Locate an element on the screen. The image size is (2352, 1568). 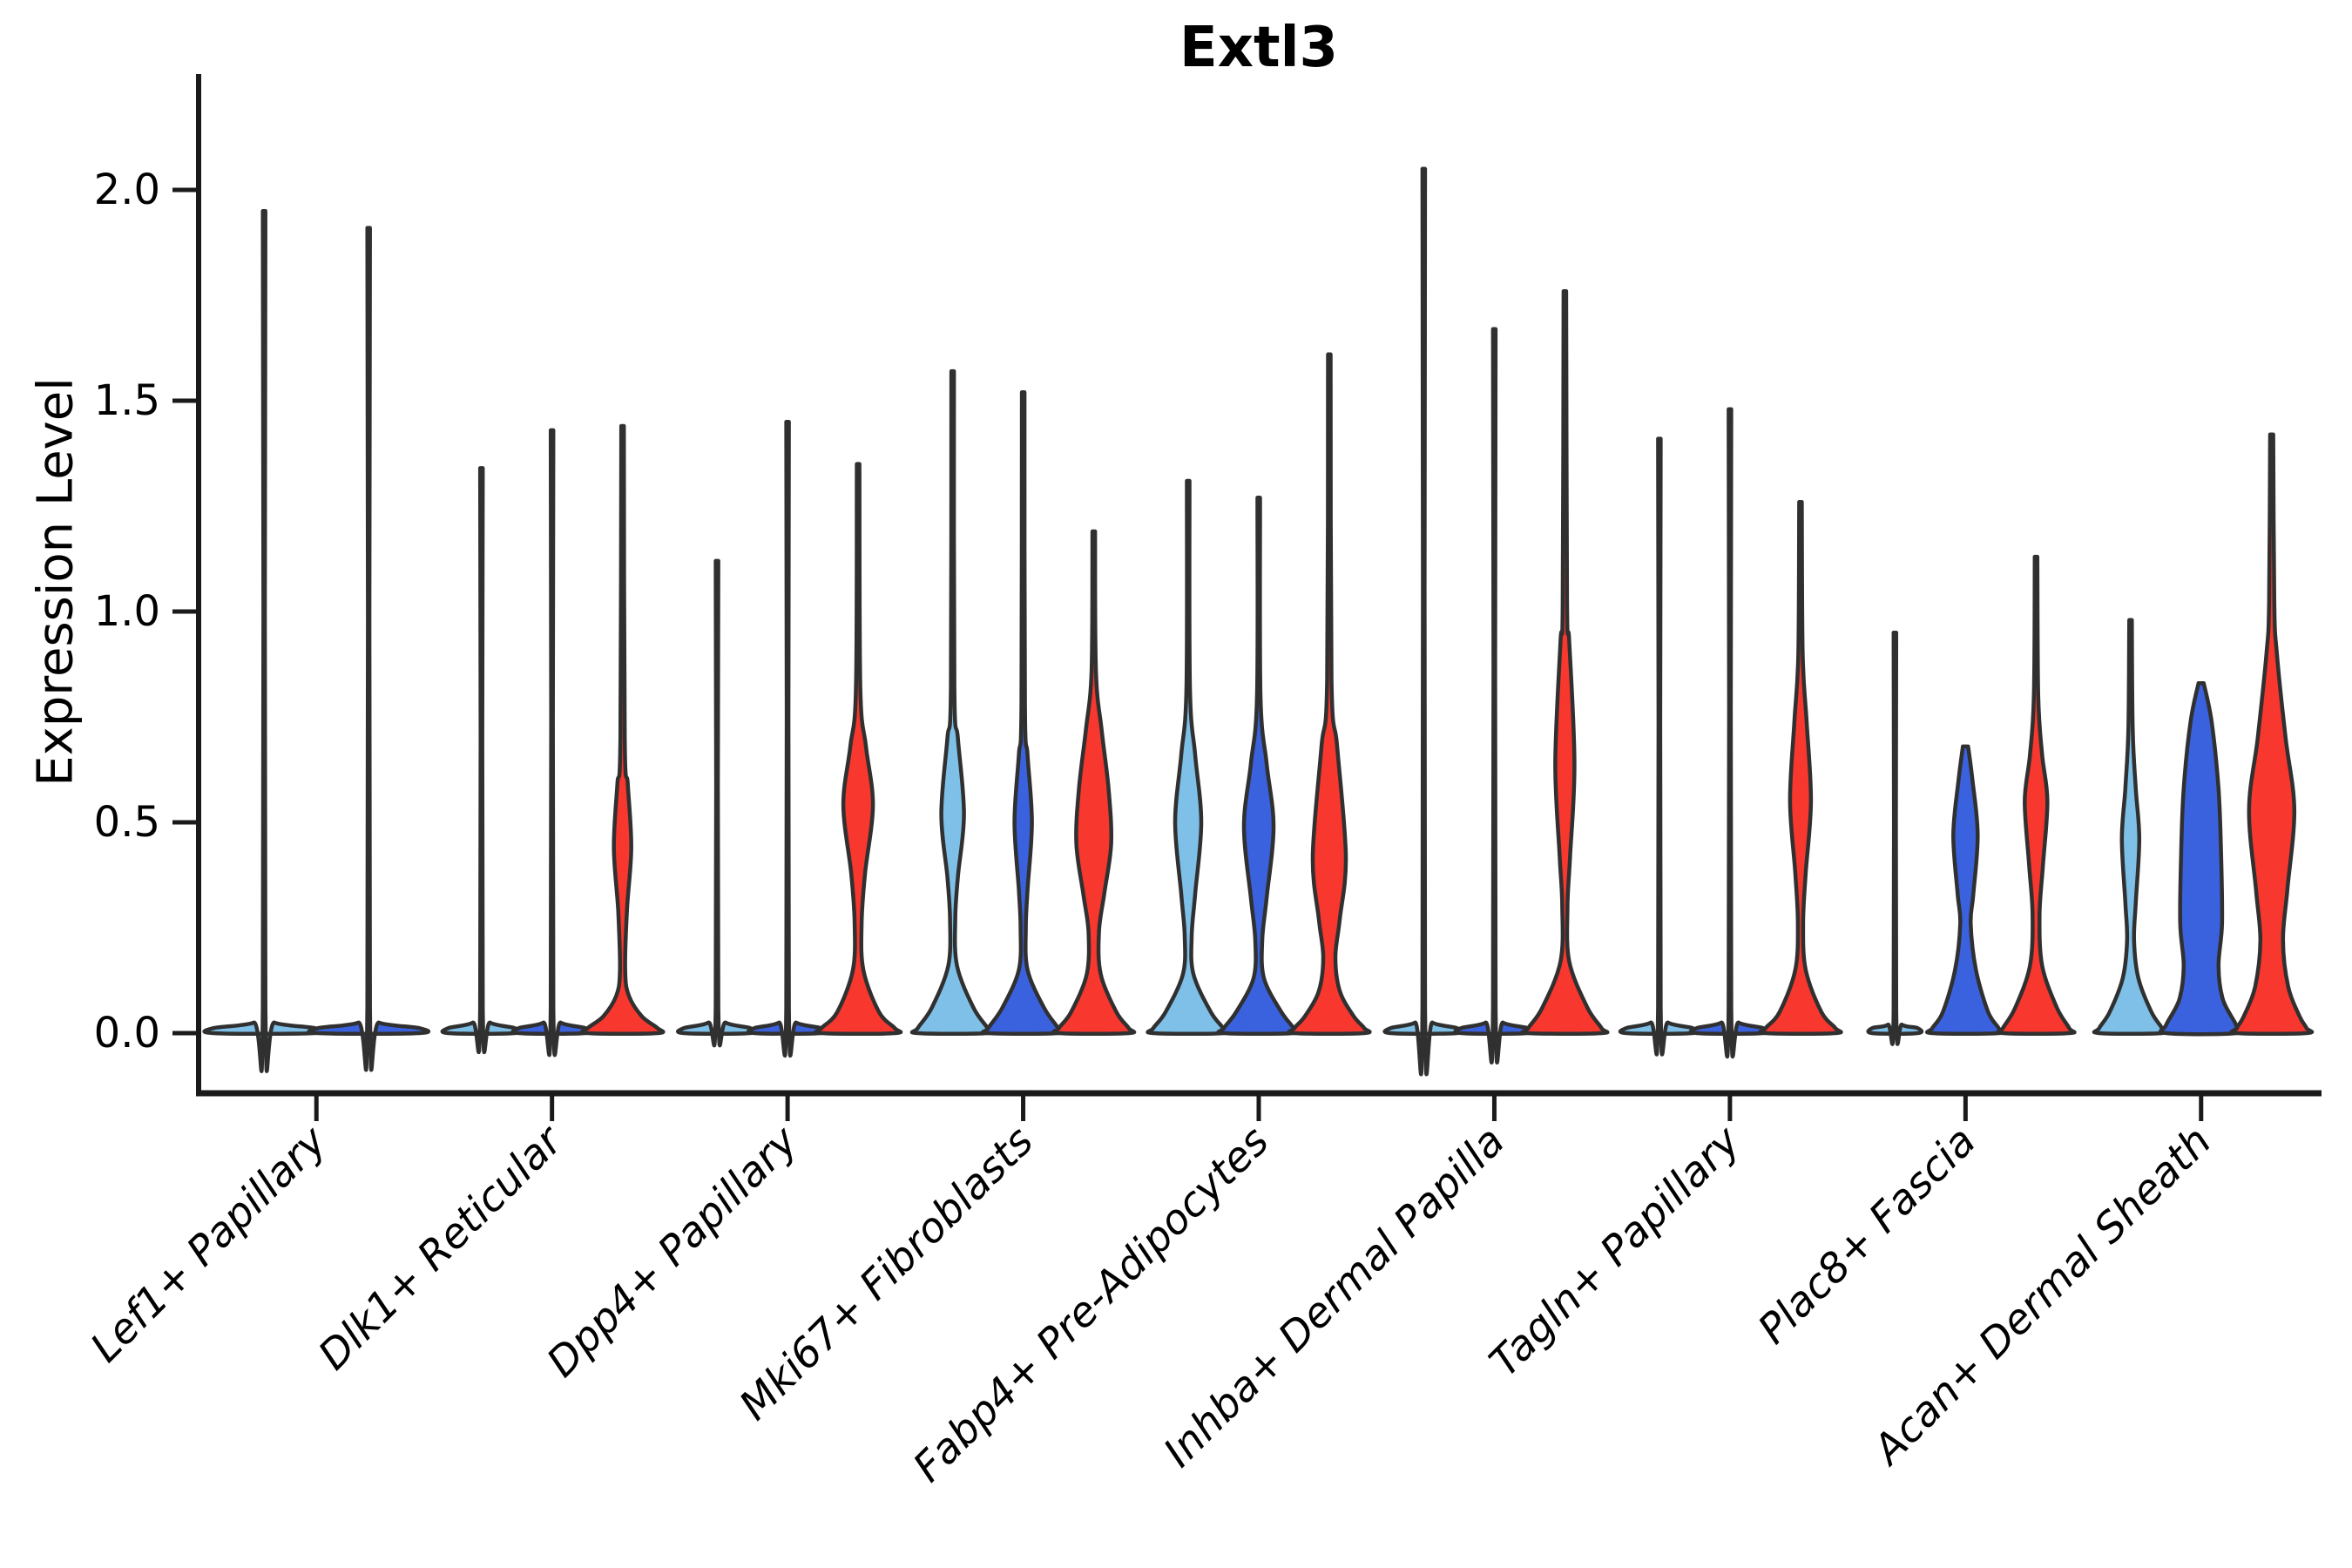
x-tick-label: Lef1+ Papillary is located at coordinates (209, 1244).